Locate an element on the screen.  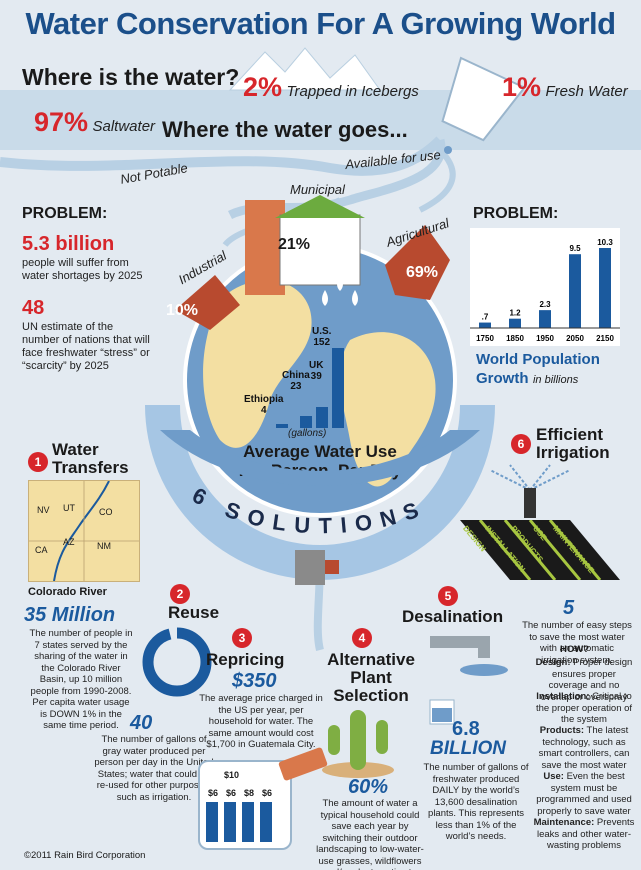
water-use-title-line1: Average Water Use is located at coordinates (320, 451).